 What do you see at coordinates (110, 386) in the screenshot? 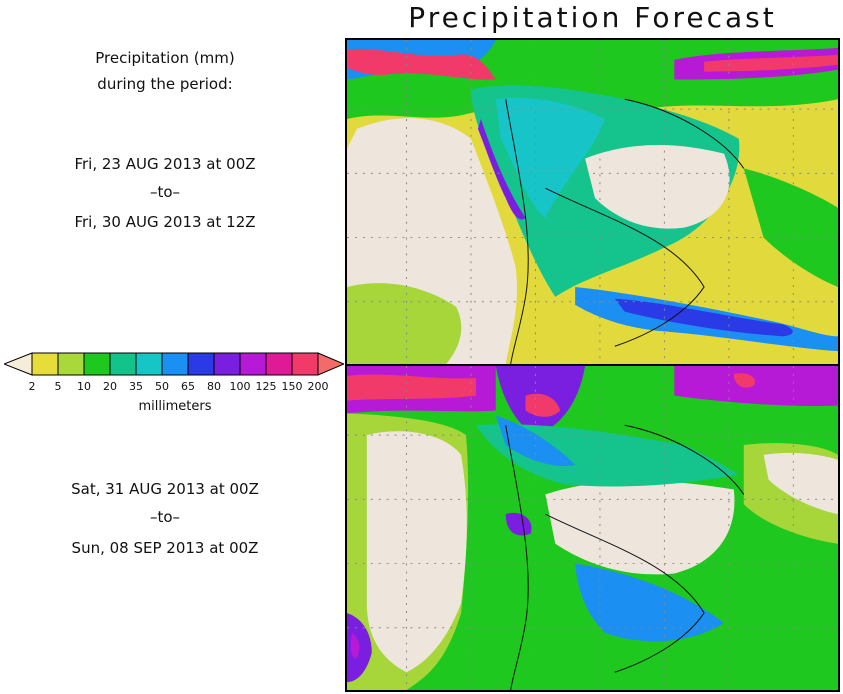
I see `legend-tick-label: 20` at bounding box center [110, 386].